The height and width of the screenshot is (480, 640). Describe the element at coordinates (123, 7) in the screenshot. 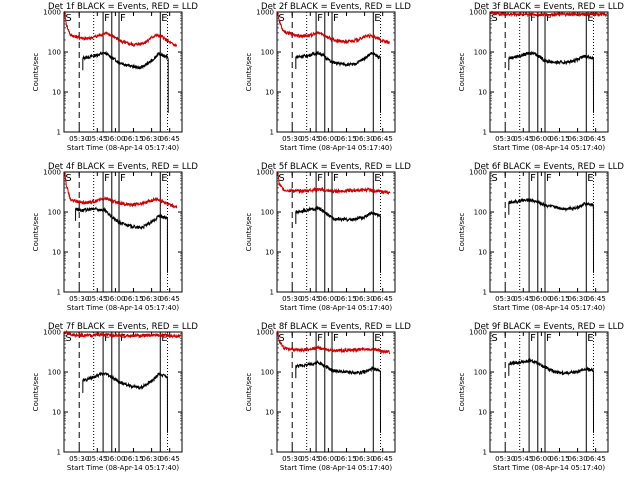

I see `panel-title: Det 1f BLACK = Events, RED = LLD` at that location.